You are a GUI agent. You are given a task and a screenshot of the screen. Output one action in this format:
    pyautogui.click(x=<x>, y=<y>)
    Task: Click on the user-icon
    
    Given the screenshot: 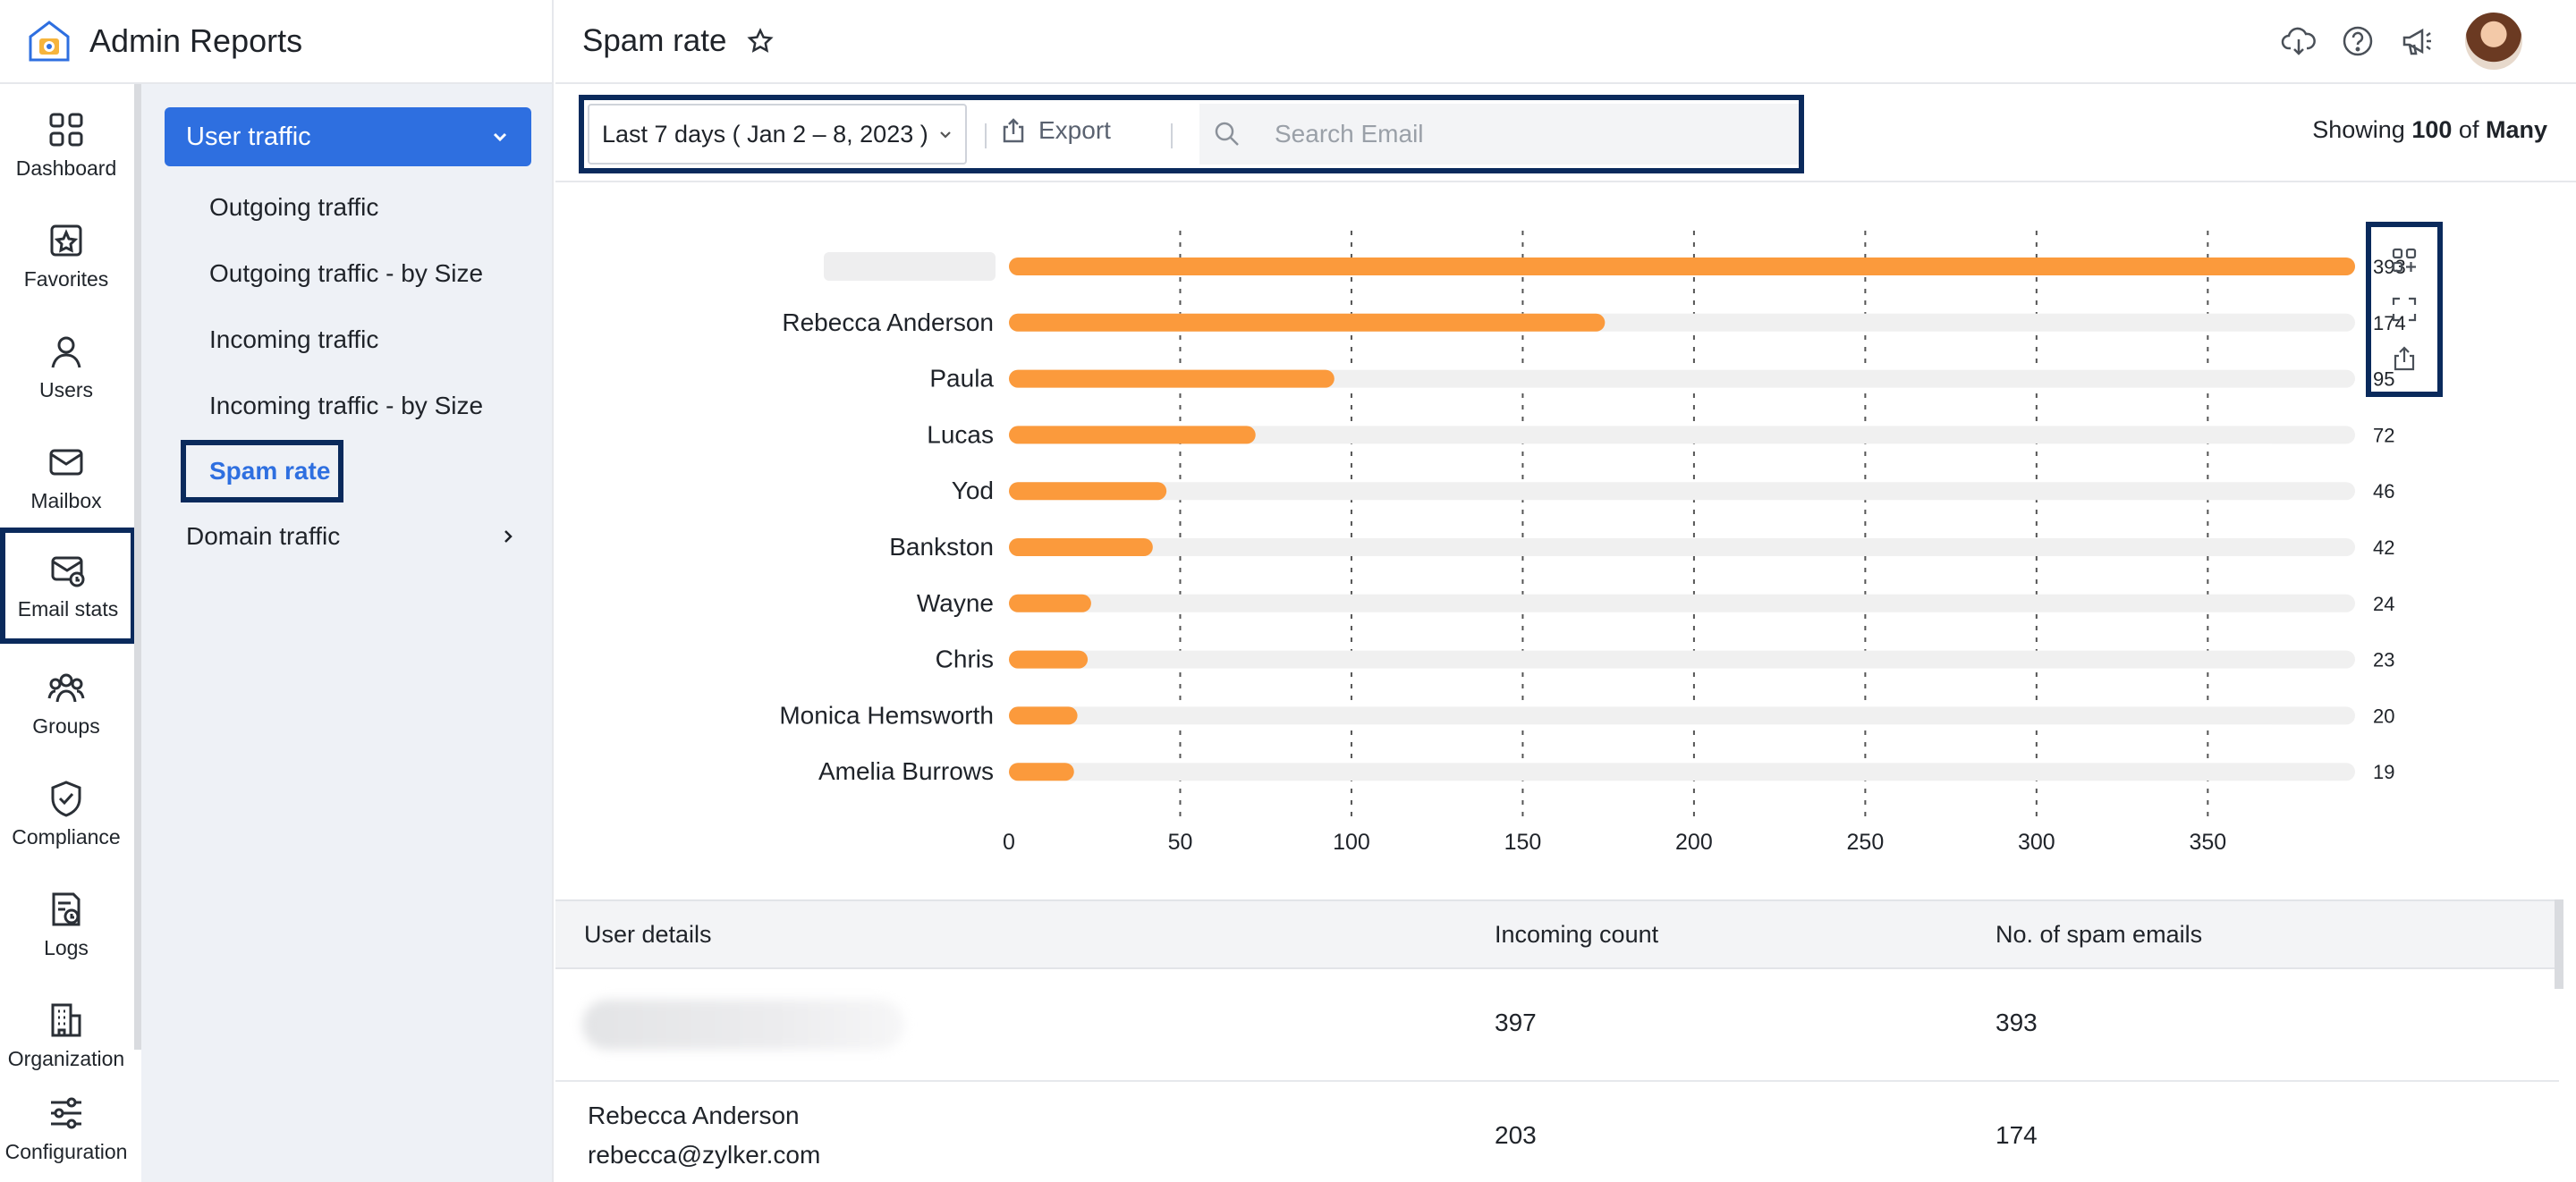 What is the action you would take?
    pyautogui.click(x=66, y=351)
    